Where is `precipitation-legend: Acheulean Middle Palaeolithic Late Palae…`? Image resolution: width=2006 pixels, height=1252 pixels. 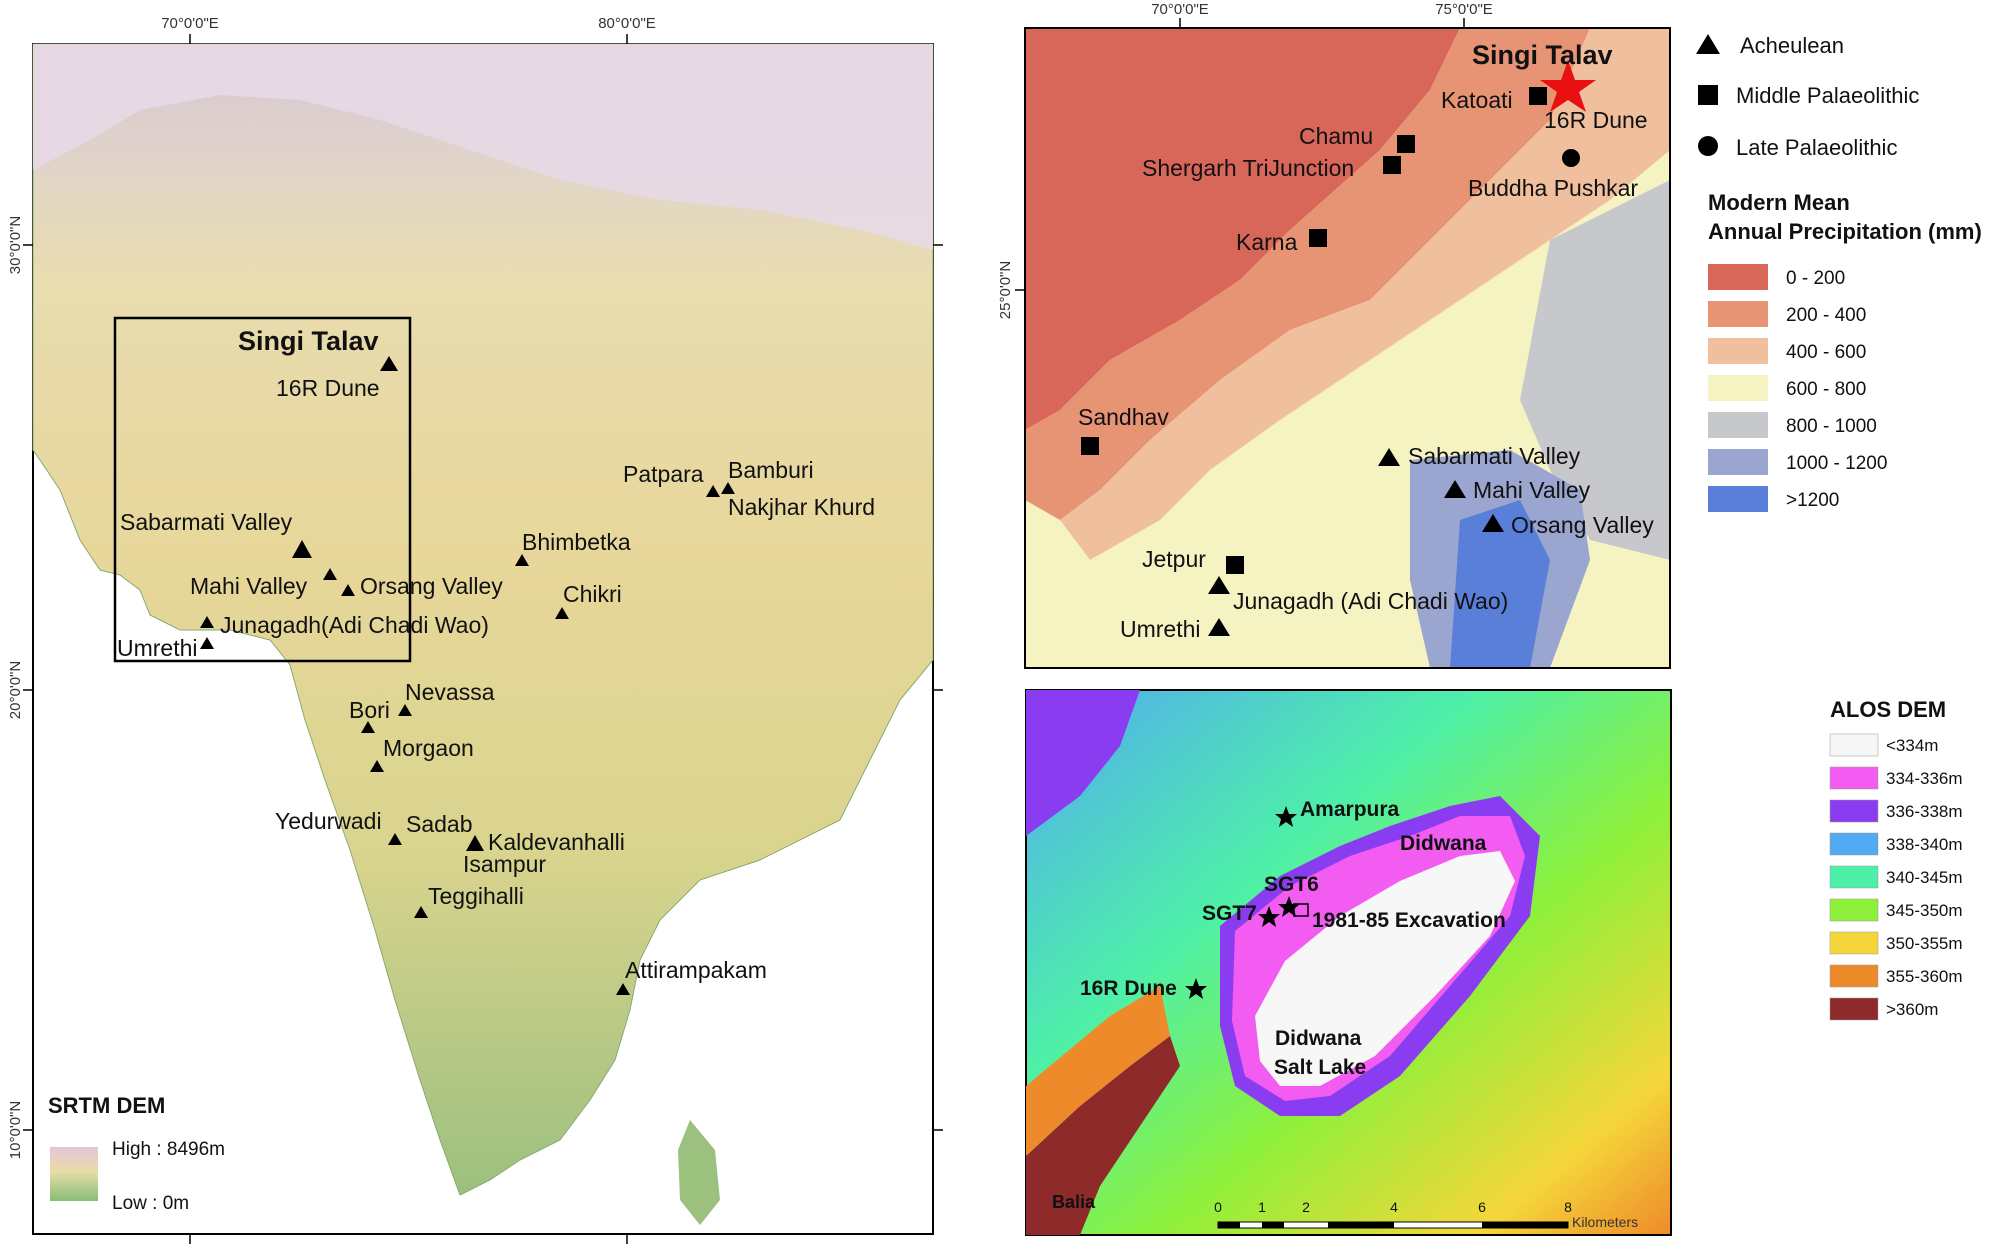
precipitation-legend: Acheulean Middle Palaeolithic Late Palae… is located at coordinates (1839, 272).